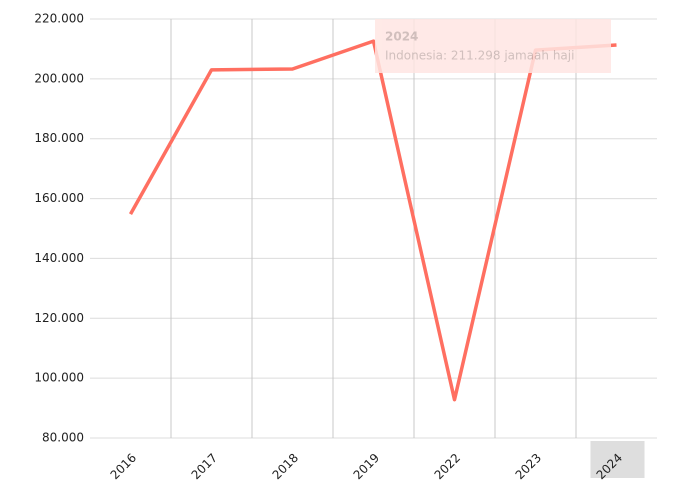  Describe the element at coordinates (123, 466) in the screenshot. I see `x-tick-label: 2016` at that location.